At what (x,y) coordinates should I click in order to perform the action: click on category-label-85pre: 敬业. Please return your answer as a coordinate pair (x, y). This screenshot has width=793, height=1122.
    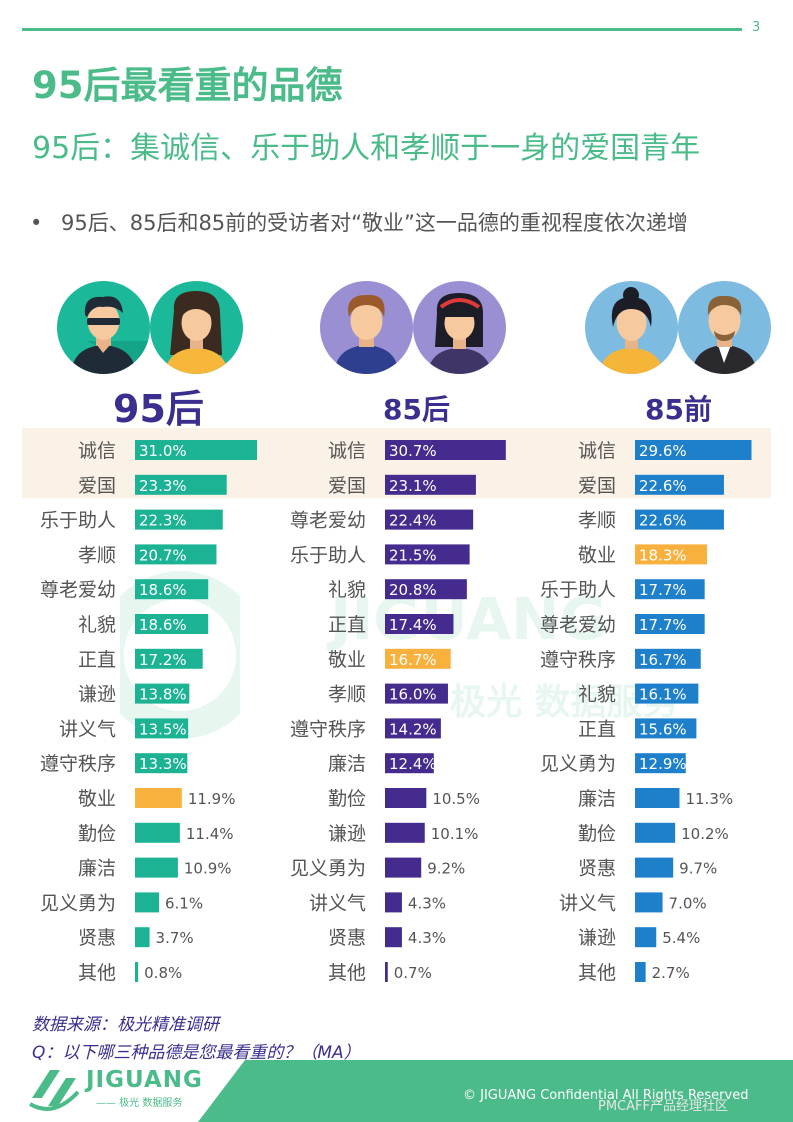
    Looking at the image, I should click on (597, 555).